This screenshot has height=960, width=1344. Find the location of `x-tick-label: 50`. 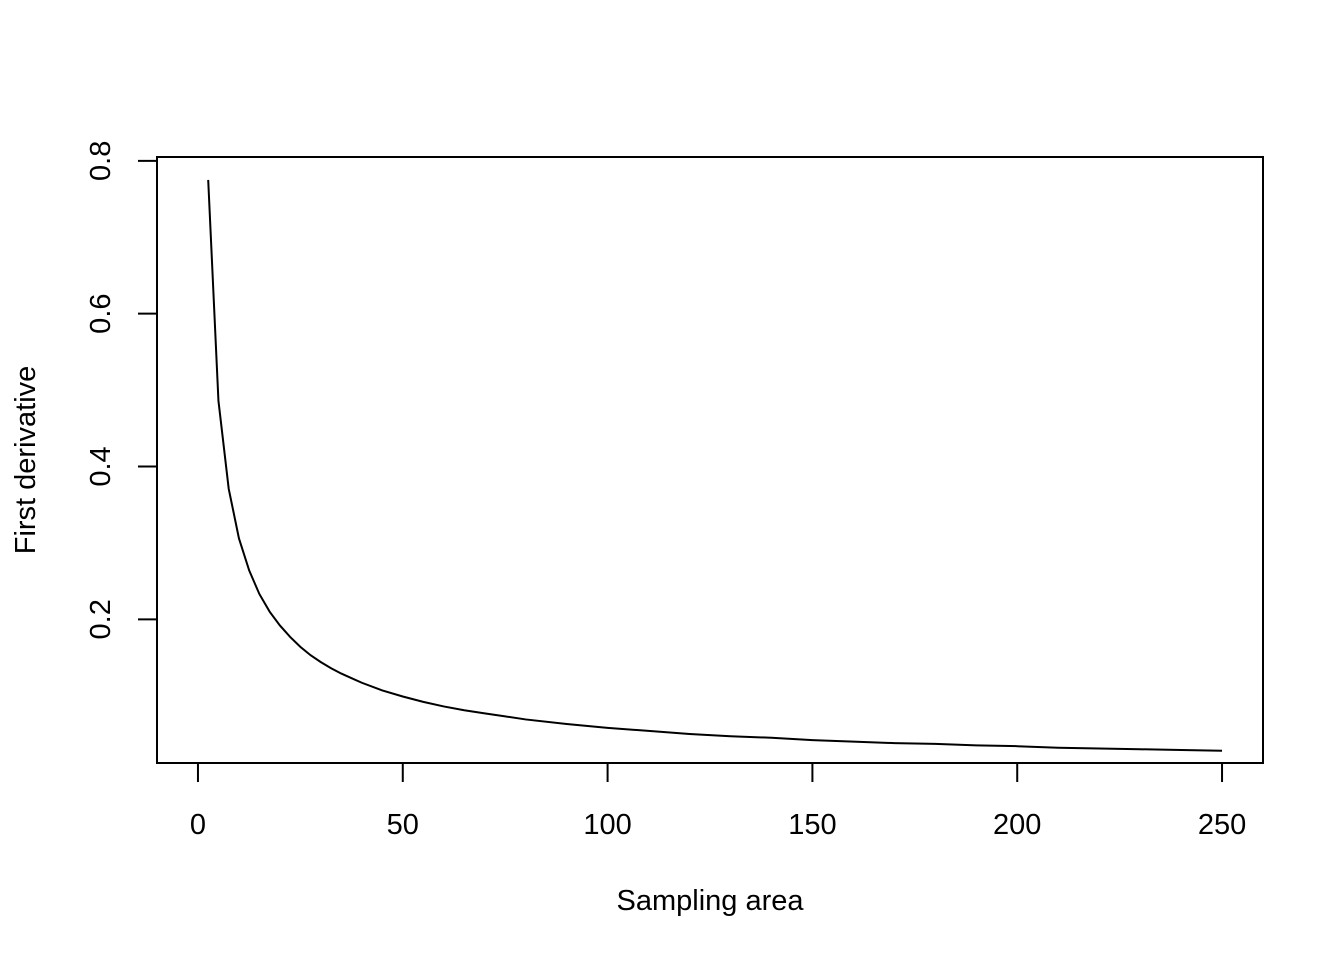

x-tick-label: 50 is located at coordinates (403, 825).